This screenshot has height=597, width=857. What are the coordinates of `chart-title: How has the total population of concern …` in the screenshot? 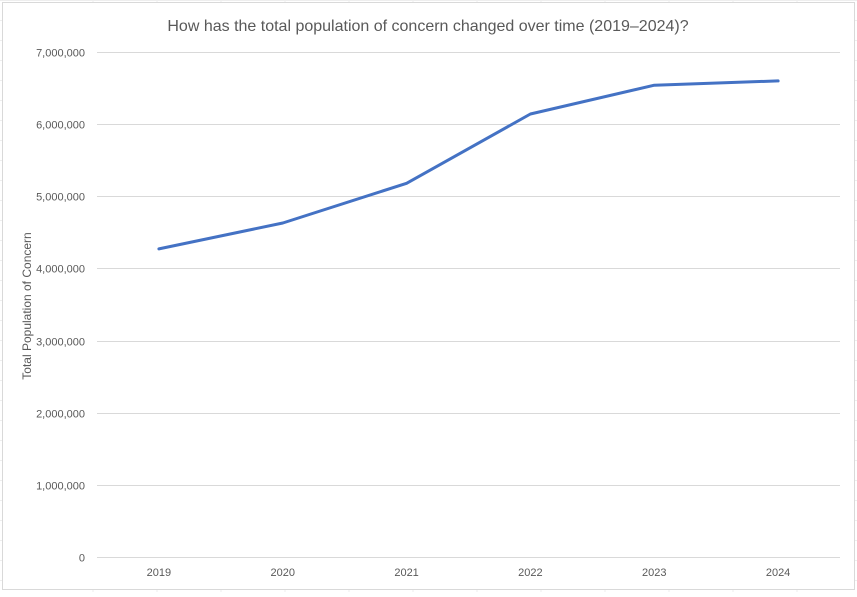 It's located at (427, 26).